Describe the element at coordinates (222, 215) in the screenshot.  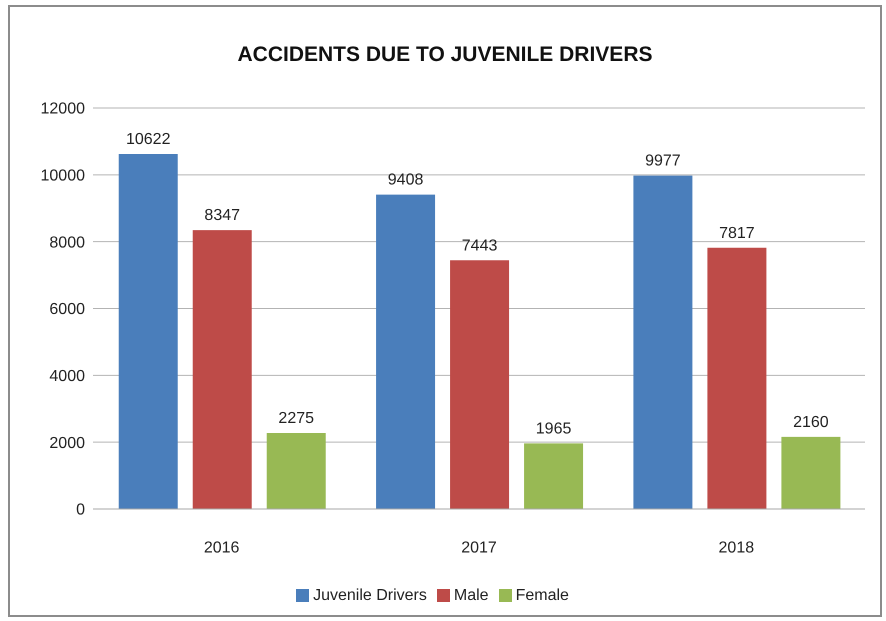
I see `data-label: 8347` at that location.